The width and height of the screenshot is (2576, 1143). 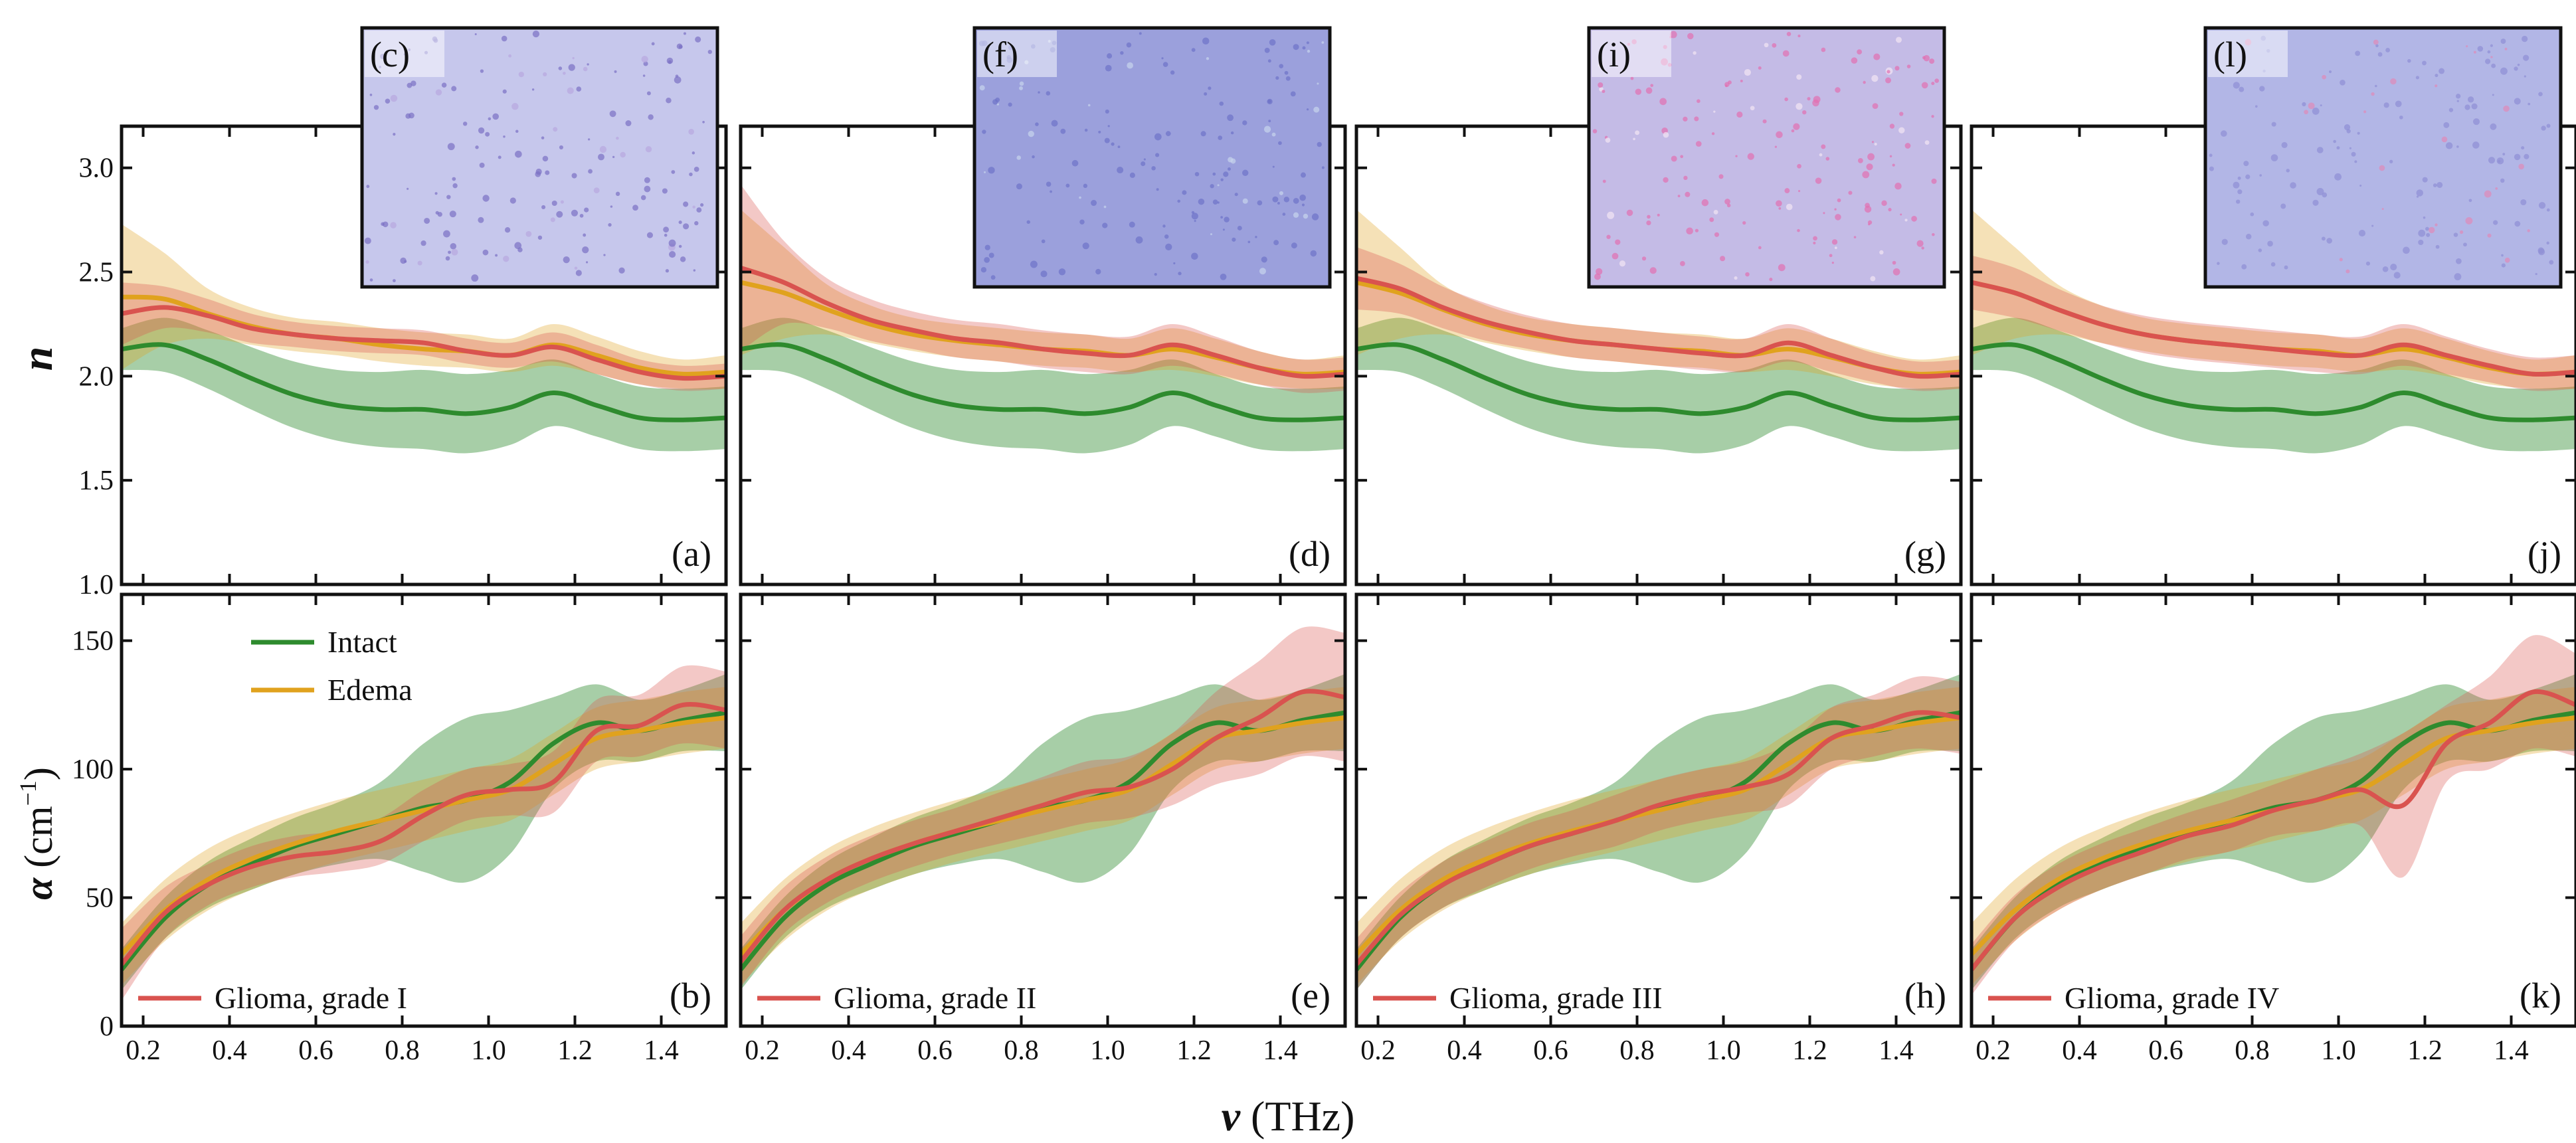 I want to click on x-axis-label: ν (THz), so click(x=1288, y=1117).